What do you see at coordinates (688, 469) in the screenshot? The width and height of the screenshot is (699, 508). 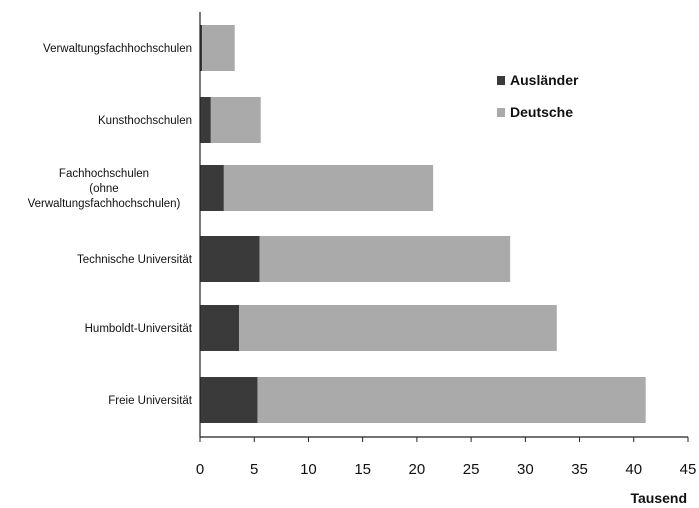 I see `x-tick-label: 45` at bounding box center [688, 469].